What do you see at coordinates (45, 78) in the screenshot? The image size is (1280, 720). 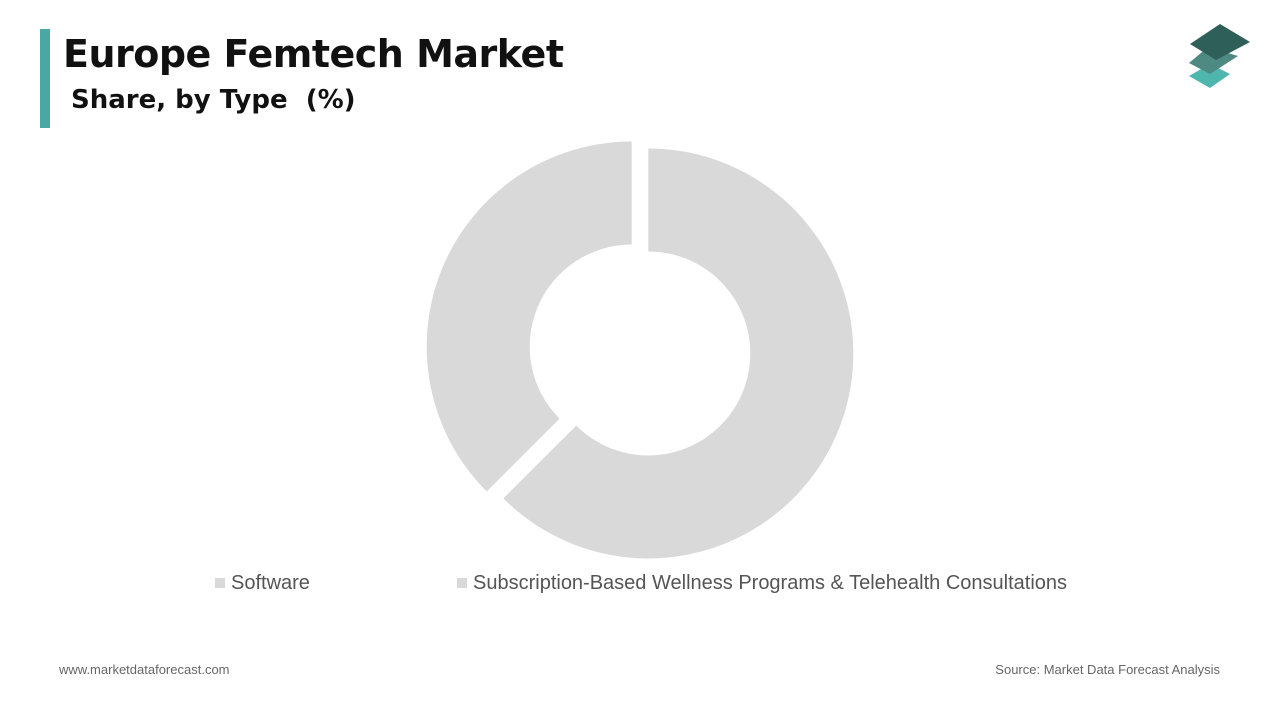 I see `title-accent-bar` at bounding box center [45, 78].